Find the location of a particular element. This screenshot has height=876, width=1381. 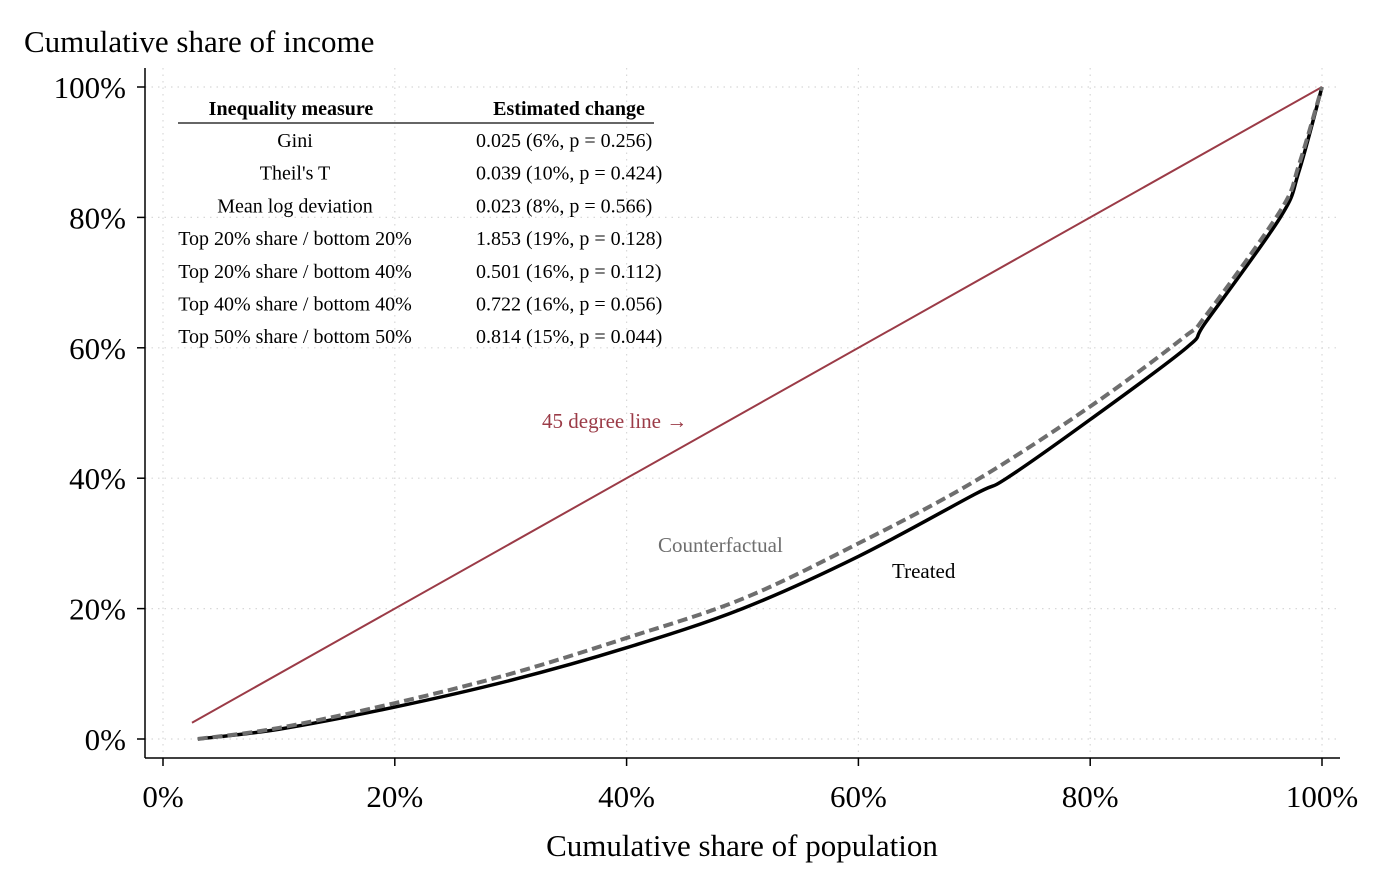

label-counterfactual: Counterfactual is located at coordinates (720, 545).